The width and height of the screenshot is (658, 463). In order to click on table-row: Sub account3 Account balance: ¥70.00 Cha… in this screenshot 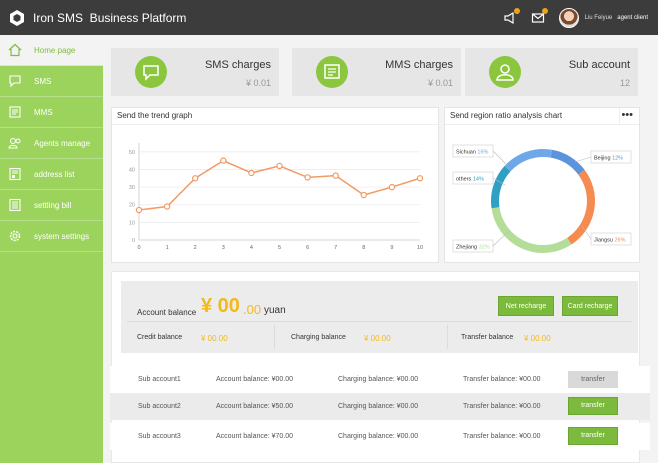, I will do `click(380, 436)`.